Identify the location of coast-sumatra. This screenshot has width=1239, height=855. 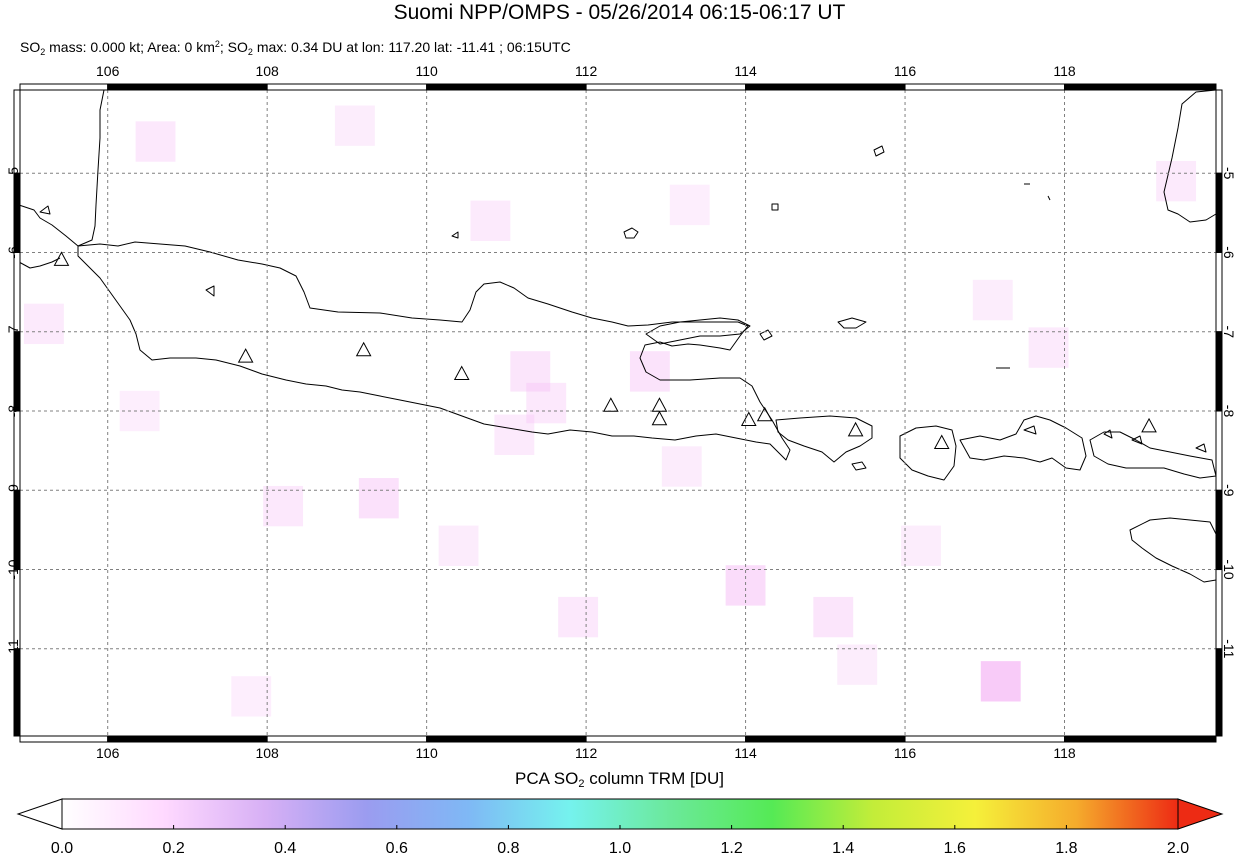
(61, 168).